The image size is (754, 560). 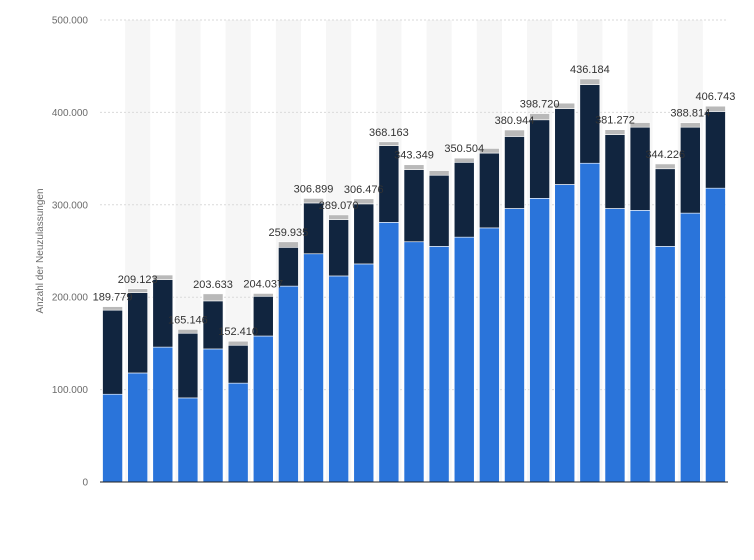 What do you see at coordinates (665, 155) in the screenshot?
I see `data-label: 344.226` at bounding box center [665, 155].